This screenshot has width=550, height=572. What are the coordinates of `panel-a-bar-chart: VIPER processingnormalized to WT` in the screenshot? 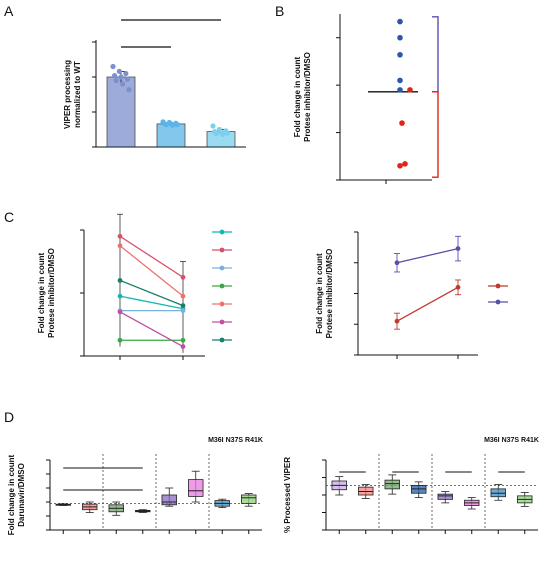 It's located at (154, 83).